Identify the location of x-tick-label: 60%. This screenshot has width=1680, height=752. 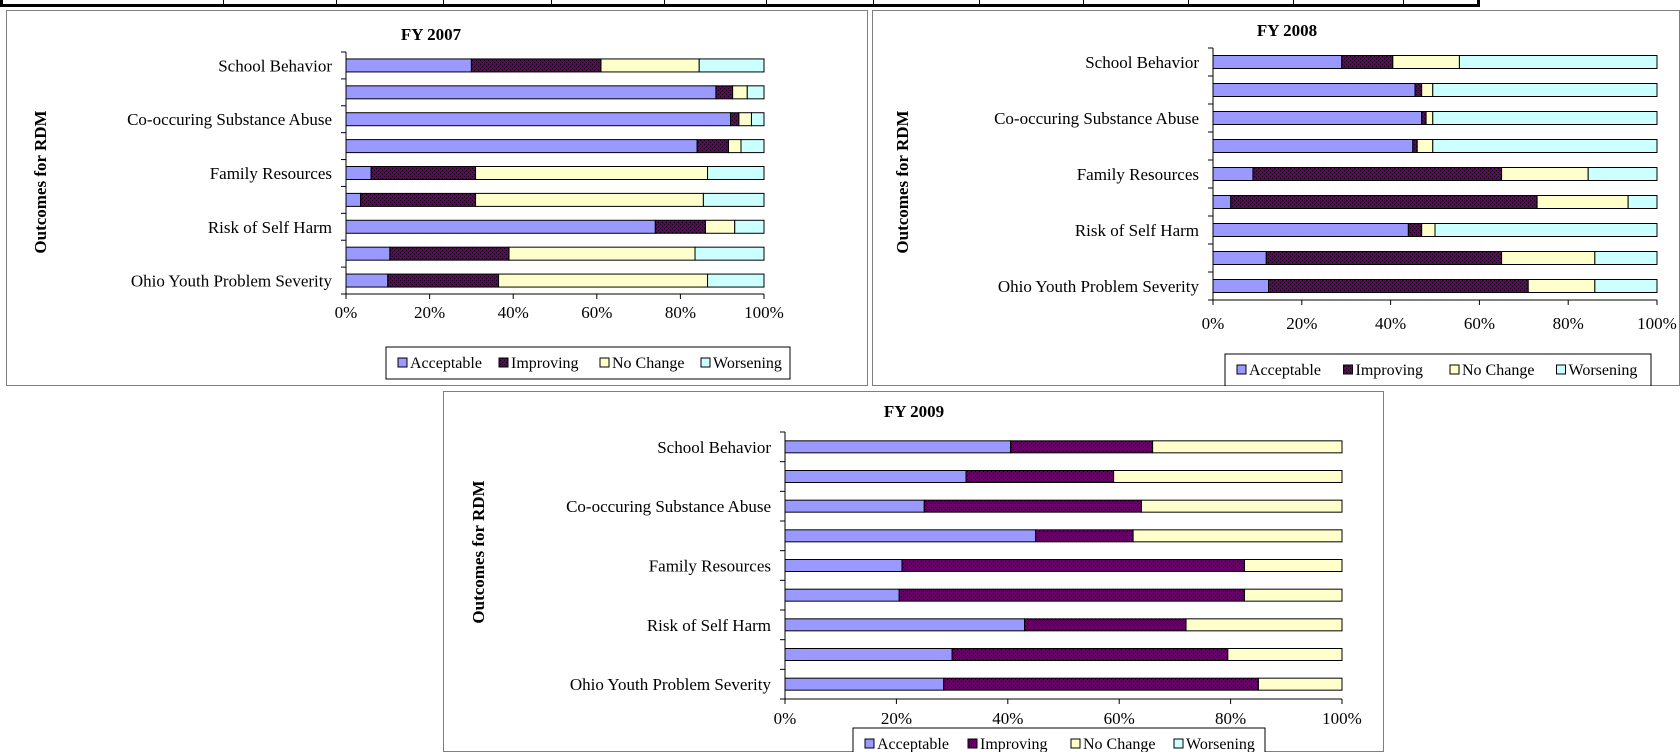
(1119, 718).